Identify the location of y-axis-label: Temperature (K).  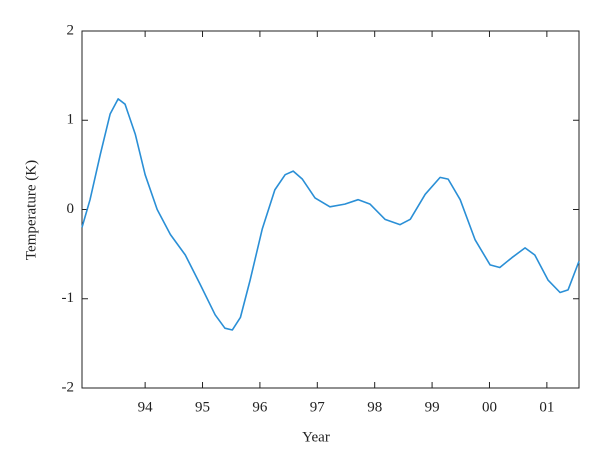
(31, 210).